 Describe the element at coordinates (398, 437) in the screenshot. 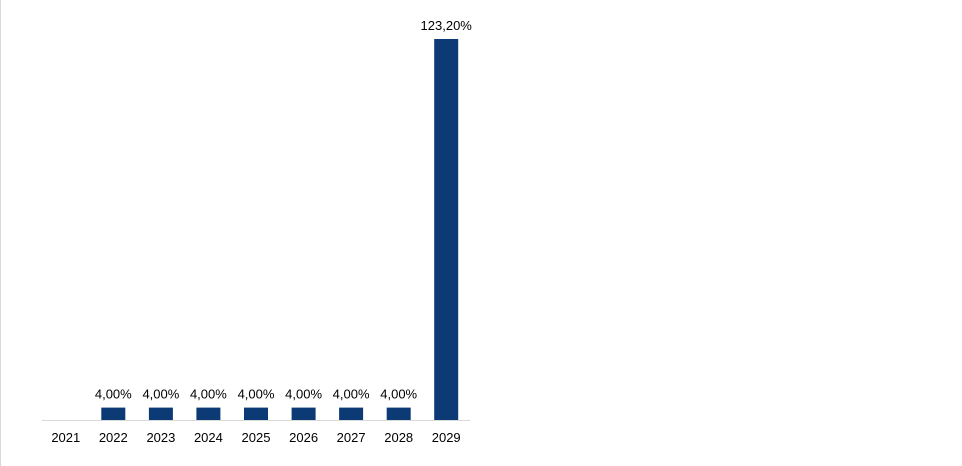

I see `x-tick-label-2028: 2028` at that location.